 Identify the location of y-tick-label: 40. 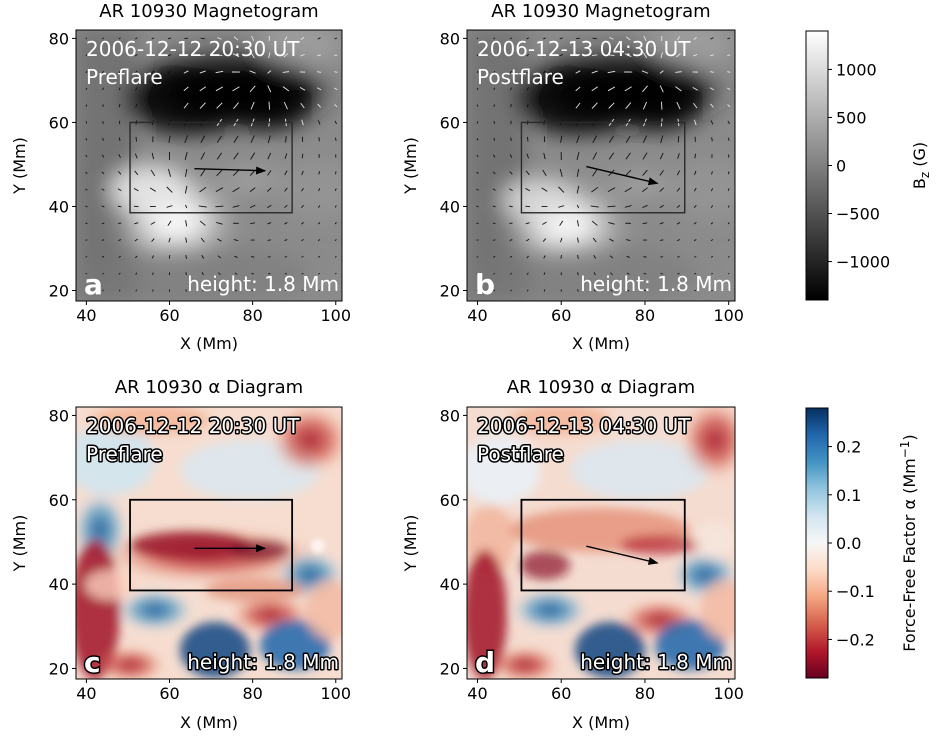
(450, 584).